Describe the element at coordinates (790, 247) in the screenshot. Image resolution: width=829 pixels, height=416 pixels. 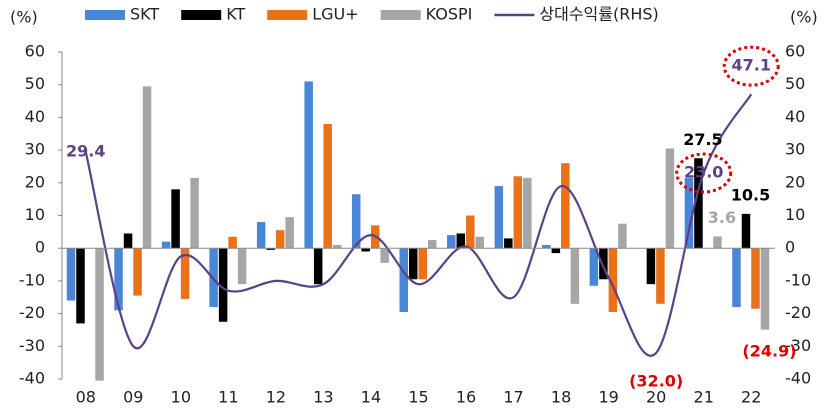
I see `y2-tick-label: 0` at that location.